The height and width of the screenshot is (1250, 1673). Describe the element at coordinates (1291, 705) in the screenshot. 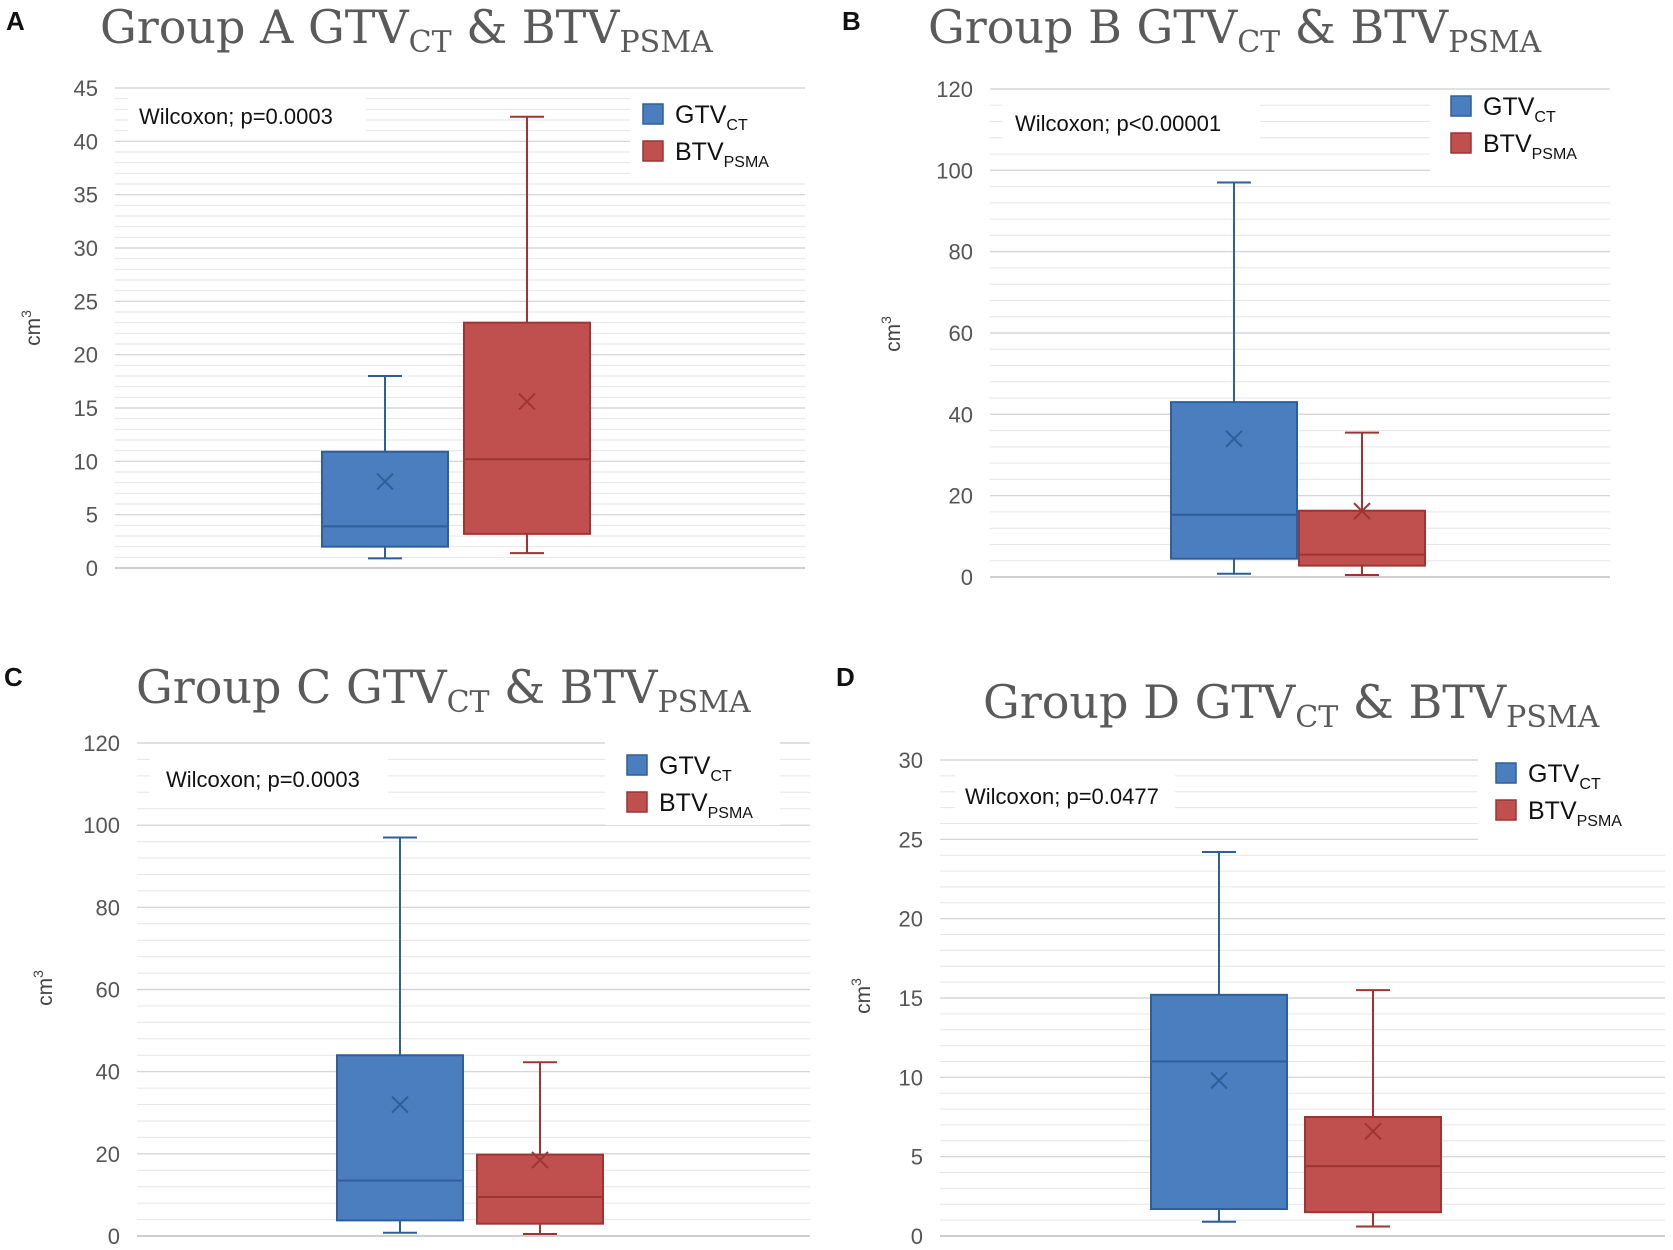

I see `chart-title: Group D GTVCT & BTVPSMA` at that location.